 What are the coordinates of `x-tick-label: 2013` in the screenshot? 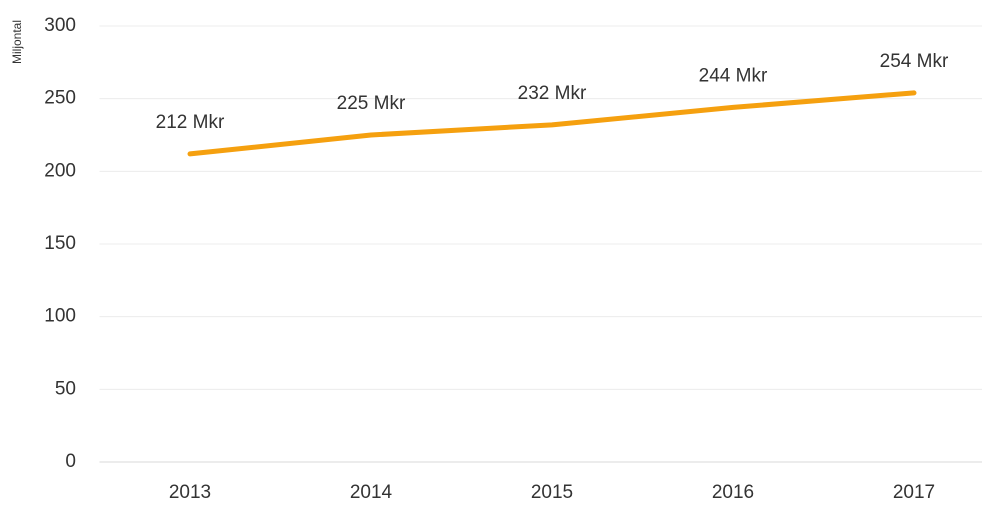 It's located at (190, 492).